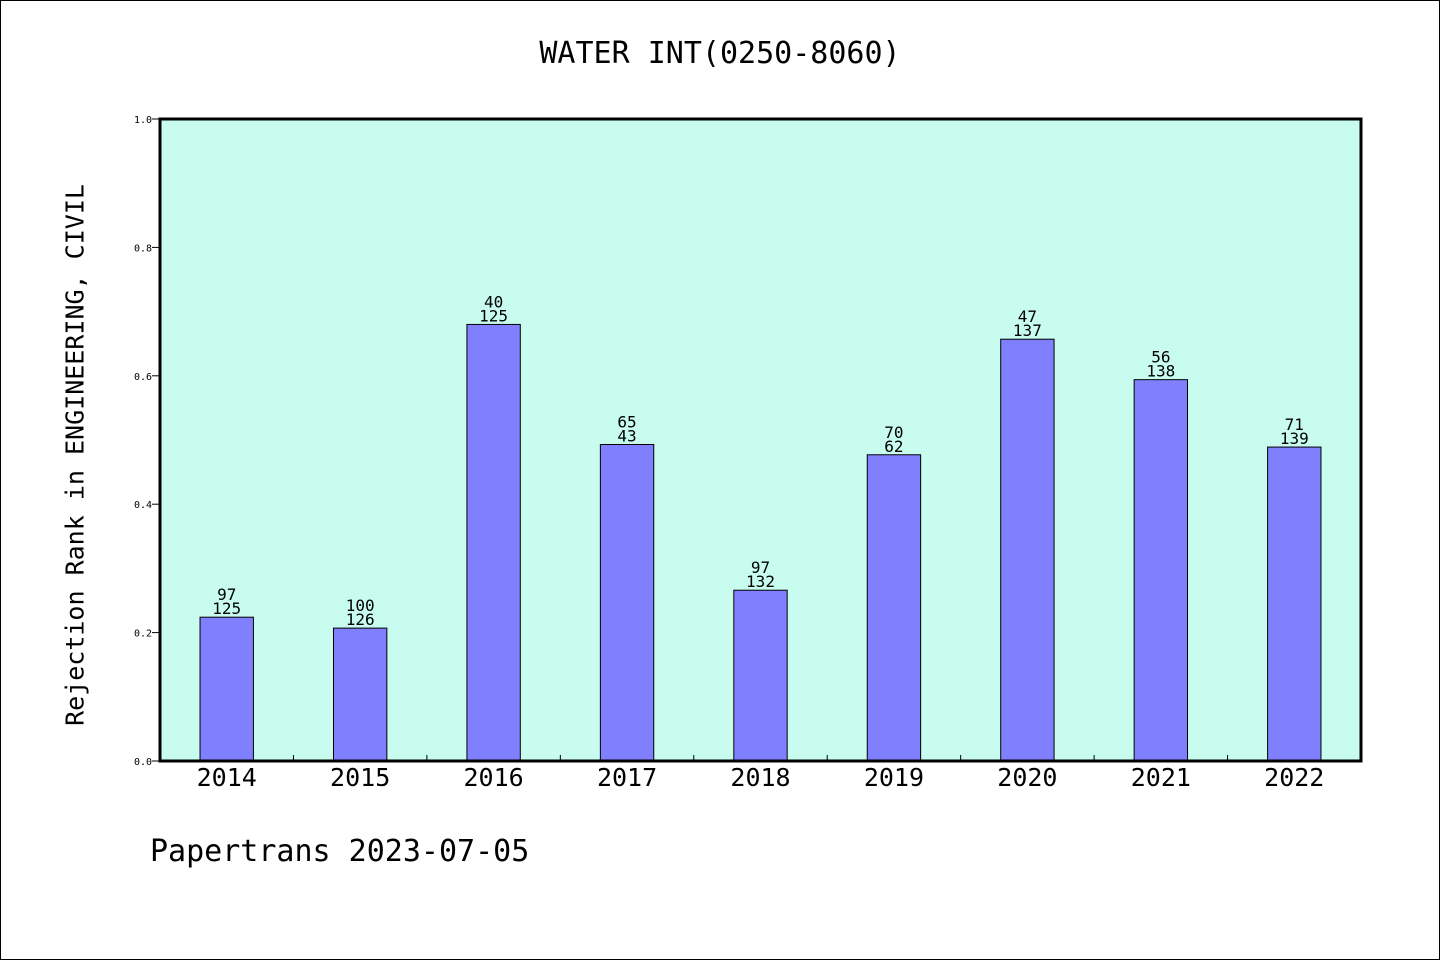 Image resolution: width=1440 pixels, height=960 pixels. What do you see at coordinates (360, 777) in the screenshot?
I see `x-tick-label: 2015` at bounding box center [360, 777].